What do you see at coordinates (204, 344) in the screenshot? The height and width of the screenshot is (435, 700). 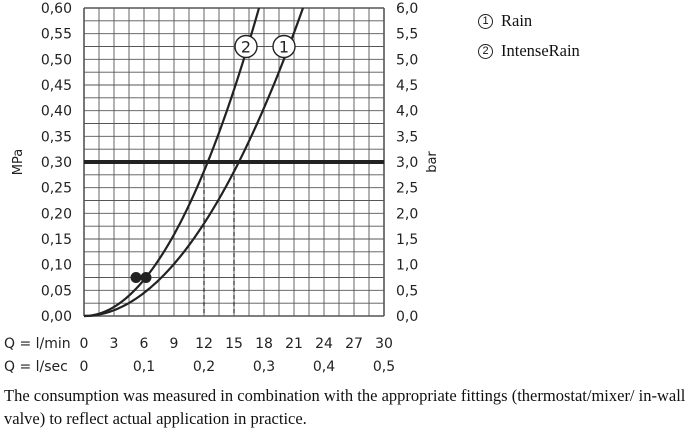 I see `x-tick-lmin: 12` at bounding box center [204, 344].